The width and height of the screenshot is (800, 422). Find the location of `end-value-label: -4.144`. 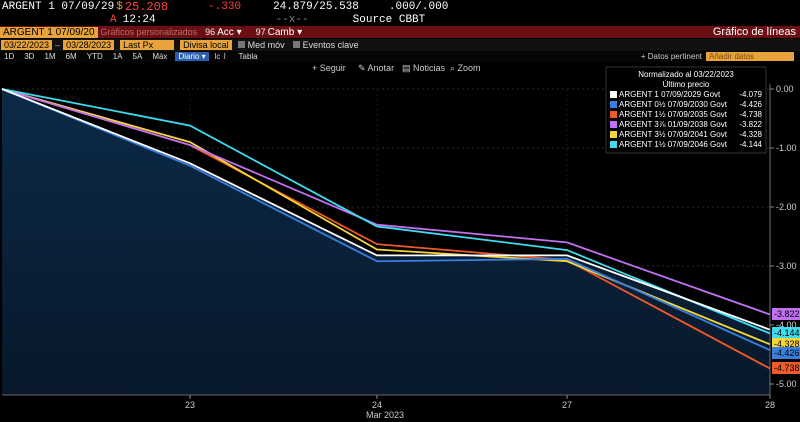

end-value-label: -4.144 is located at coordinates (787, 333).